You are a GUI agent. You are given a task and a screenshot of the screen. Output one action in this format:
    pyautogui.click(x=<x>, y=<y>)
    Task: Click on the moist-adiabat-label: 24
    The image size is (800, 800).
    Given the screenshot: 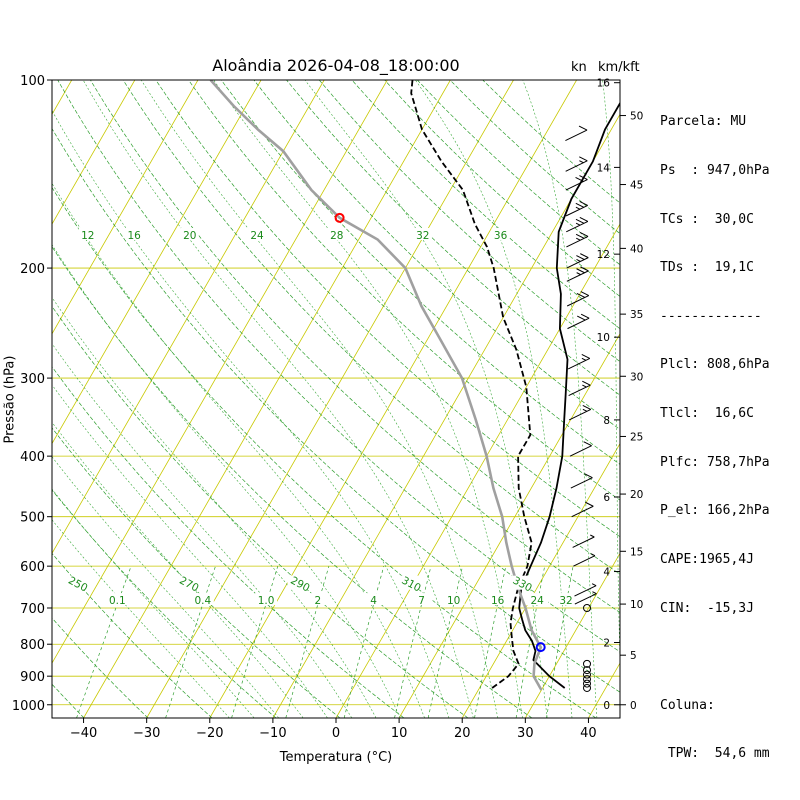 What is the action you would take?
    pyautogui.click(x=257, y=236)
    